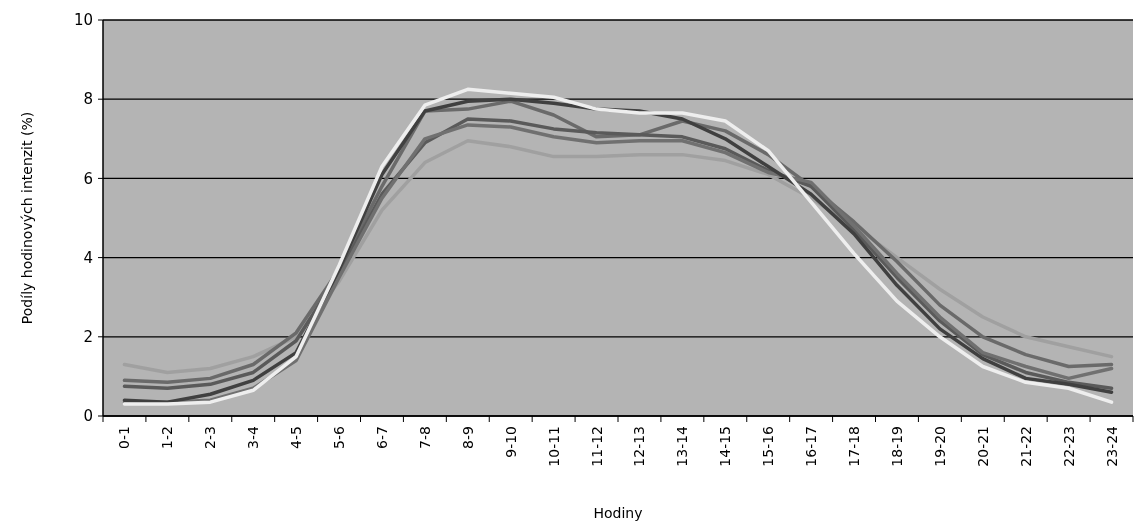  I want to click on y-tick-label: 2, so click(88, 337).